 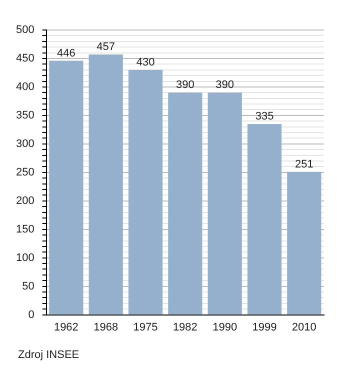 I want to click on data-label: 251, so click(x=304, y=164).